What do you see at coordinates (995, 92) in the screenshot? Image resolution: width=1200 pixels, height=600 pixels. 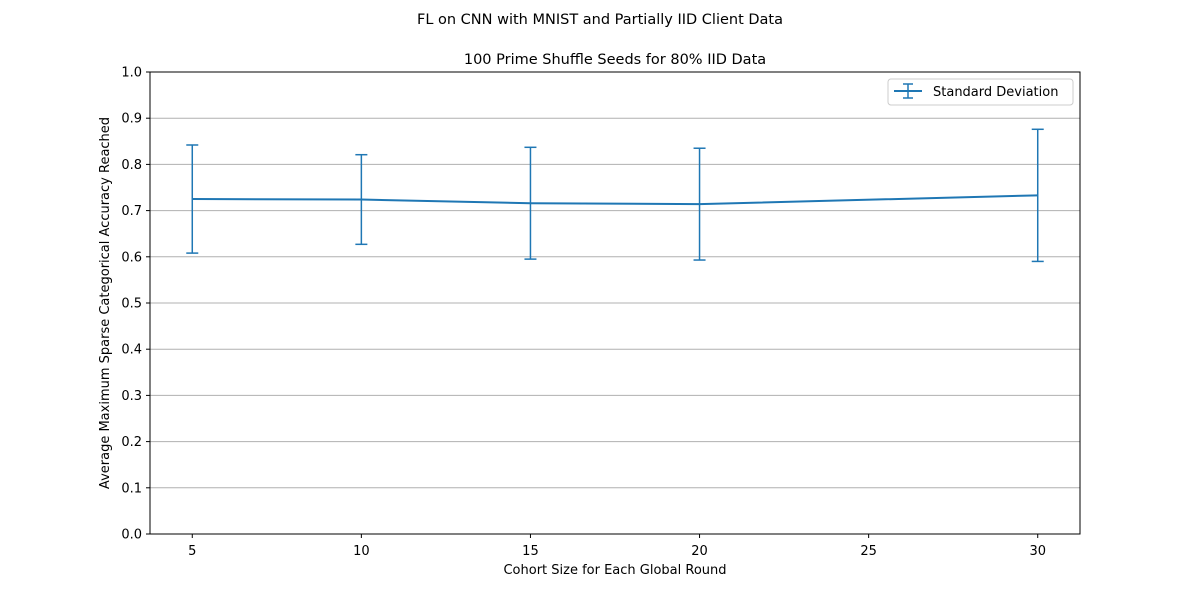 I see `legend-label: Standard Deviation` at bounding box center [995, 92].